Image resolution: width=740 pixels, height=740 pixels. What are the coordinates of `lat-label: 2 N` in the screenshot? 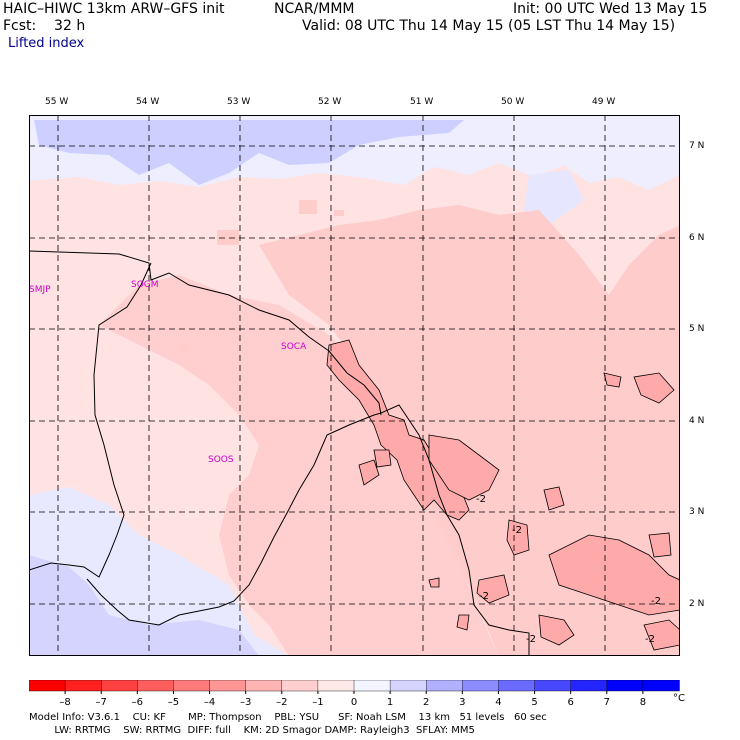 It's located at (697, 604).